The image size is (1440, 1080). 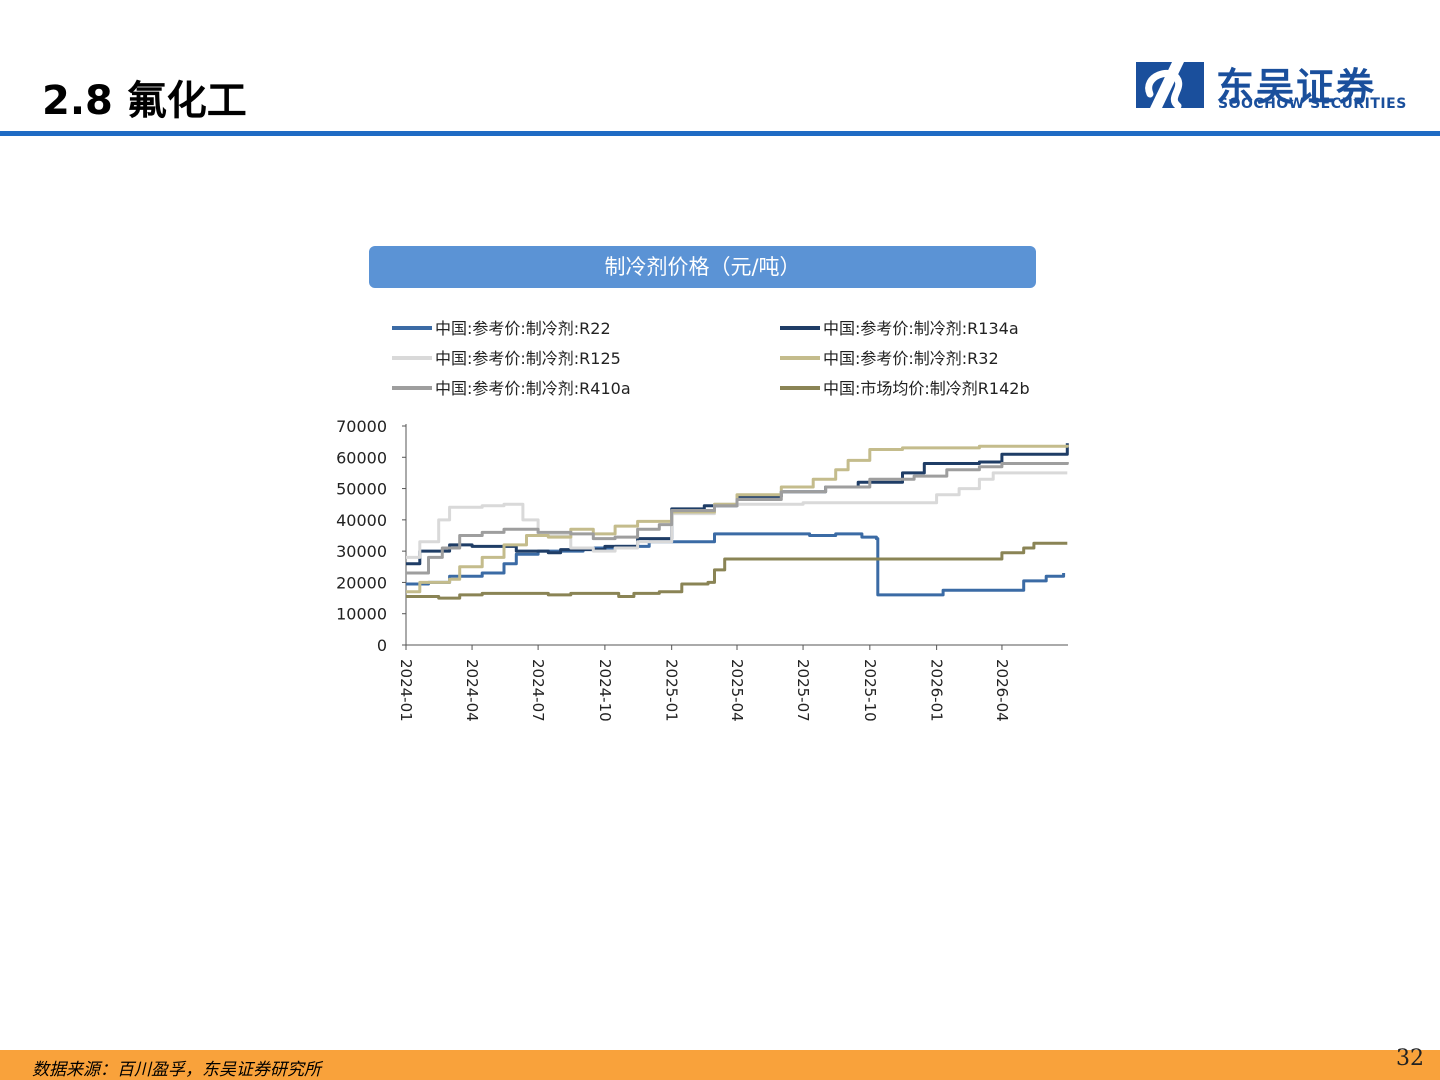 What do you see at coordinates (472, 690) in the screenshot?
I see `x-tick-label: 2024-04` at bounding box center [472, 690].